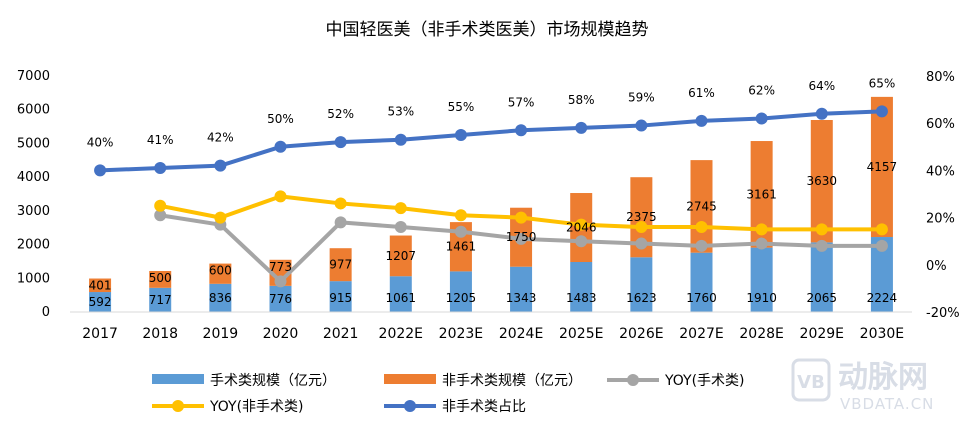  I want to click on label-share: 65%, so click(882, 83).